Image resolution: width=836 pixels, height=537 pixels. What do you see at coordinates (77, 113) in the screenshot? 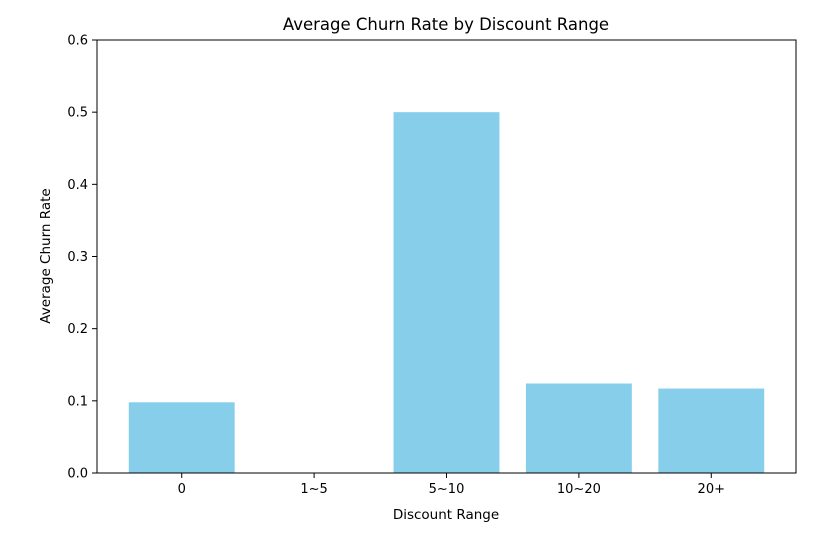
I see `y-tick-label-5: 0.5` at bounding box center [77, 113].